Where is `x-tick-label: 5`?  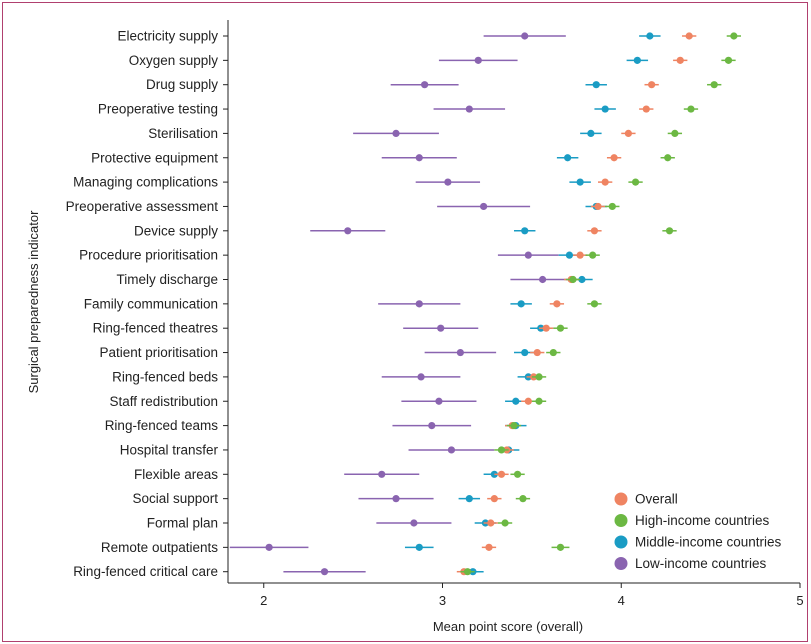
x-tick-label: 5 is located at coordinates (799, 600).